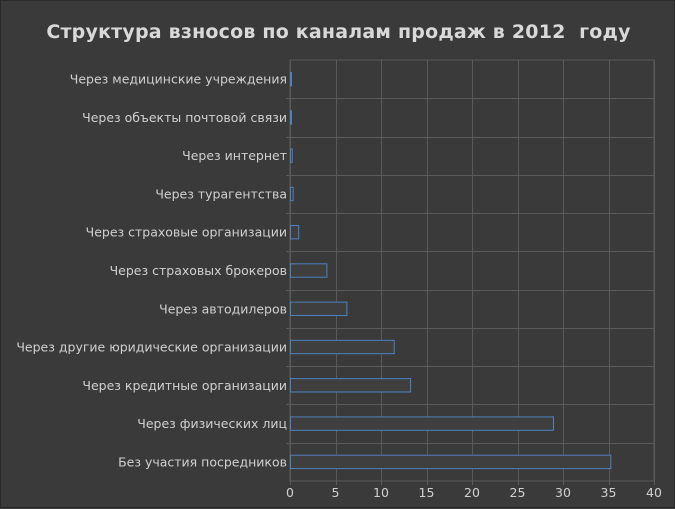  I want to click on category-label: Через кредитные организации, so click(184, 385).